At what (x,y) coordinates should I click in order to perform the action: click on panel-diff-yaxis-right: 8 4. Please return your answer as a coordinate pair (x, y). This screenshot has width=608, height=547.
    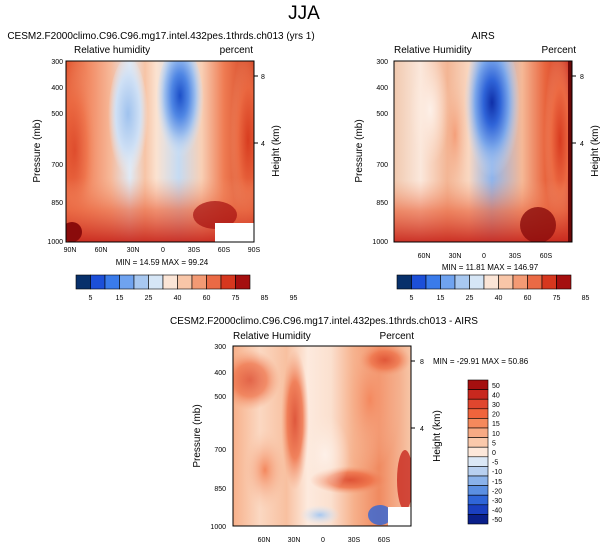
    Looking at the image, I should click on (417, 396).